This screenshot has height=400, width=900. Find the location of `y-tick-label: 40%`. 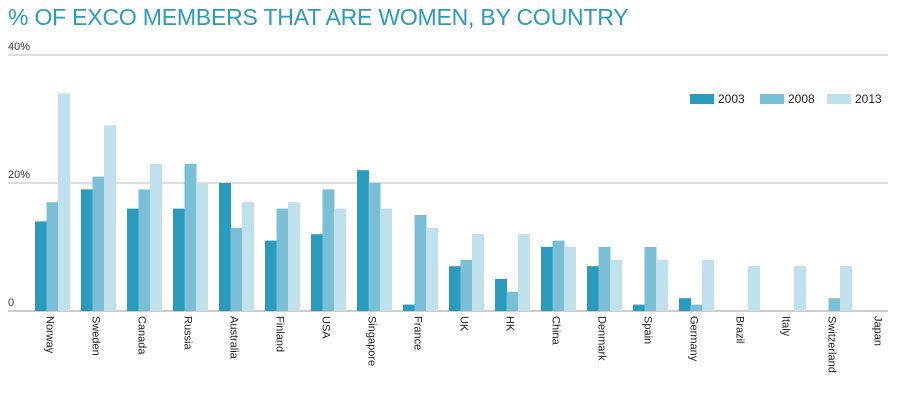

y-tick-label: 40% is located at coordinates (19, 47).